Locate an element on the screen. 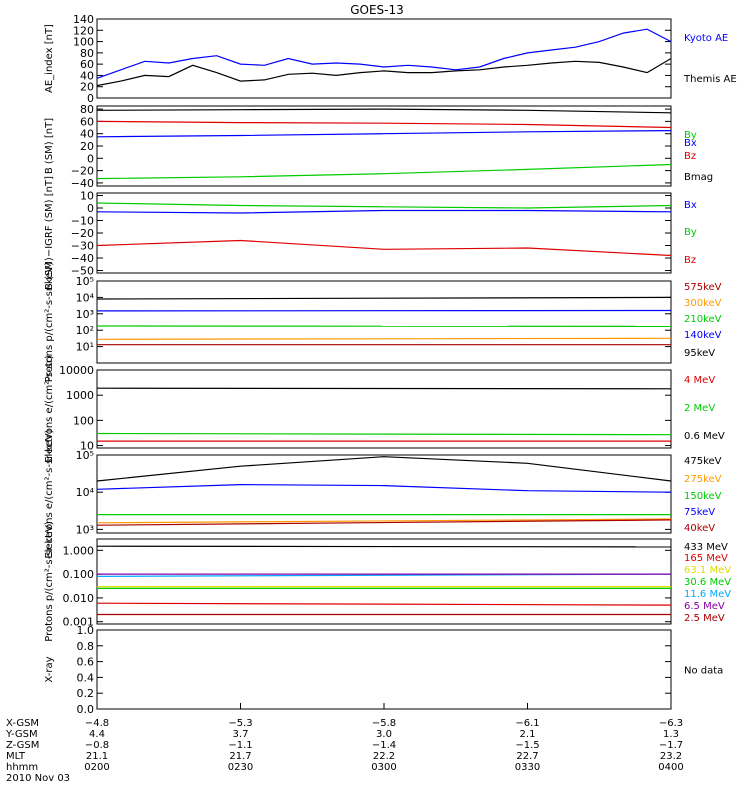  legend-entry: Themis AE is located at coordinates (710, 79).